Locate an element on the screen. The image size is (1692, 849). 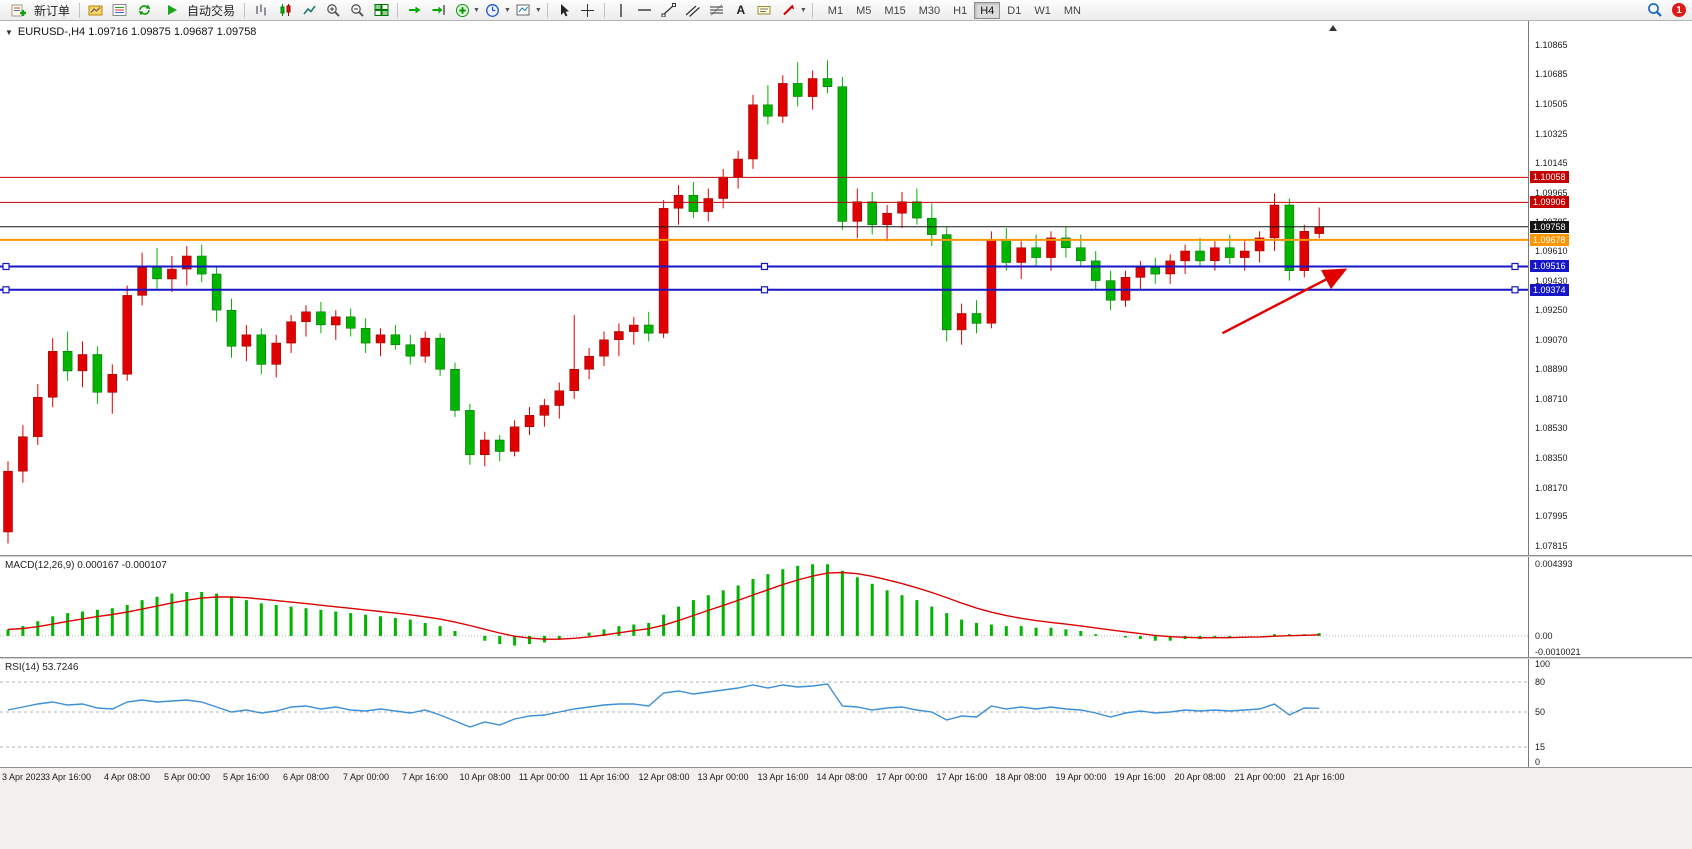
time-tick: 13 Apr 16:00 is located at coordinates (783, 777).